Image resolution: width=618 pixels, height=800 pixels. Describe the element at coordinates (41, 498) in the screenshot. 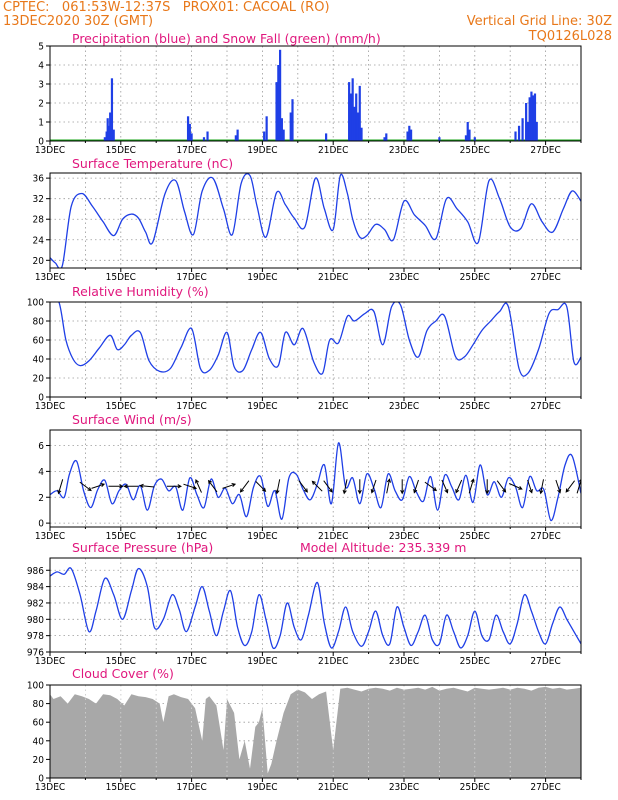

I see `wind-ytick-label: 2` at that location.